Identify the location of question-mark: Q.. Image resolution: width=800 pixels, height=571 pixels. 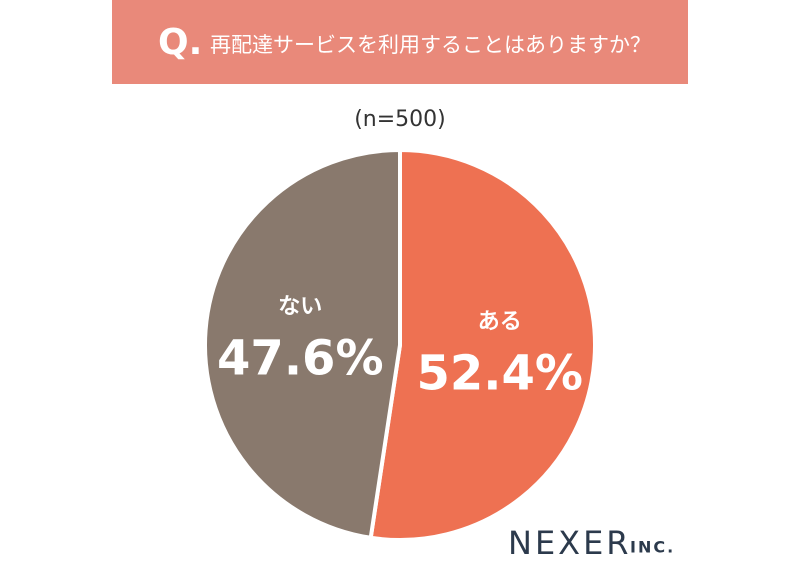
(180, 42).